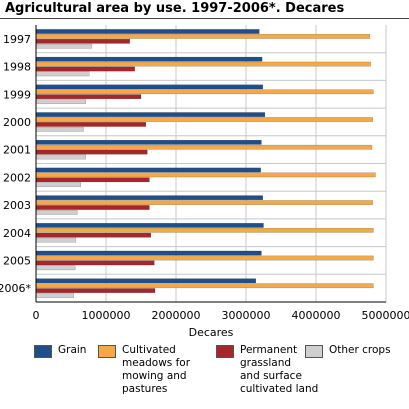  I want to click on bar-grain-2001, so click(148, 142).